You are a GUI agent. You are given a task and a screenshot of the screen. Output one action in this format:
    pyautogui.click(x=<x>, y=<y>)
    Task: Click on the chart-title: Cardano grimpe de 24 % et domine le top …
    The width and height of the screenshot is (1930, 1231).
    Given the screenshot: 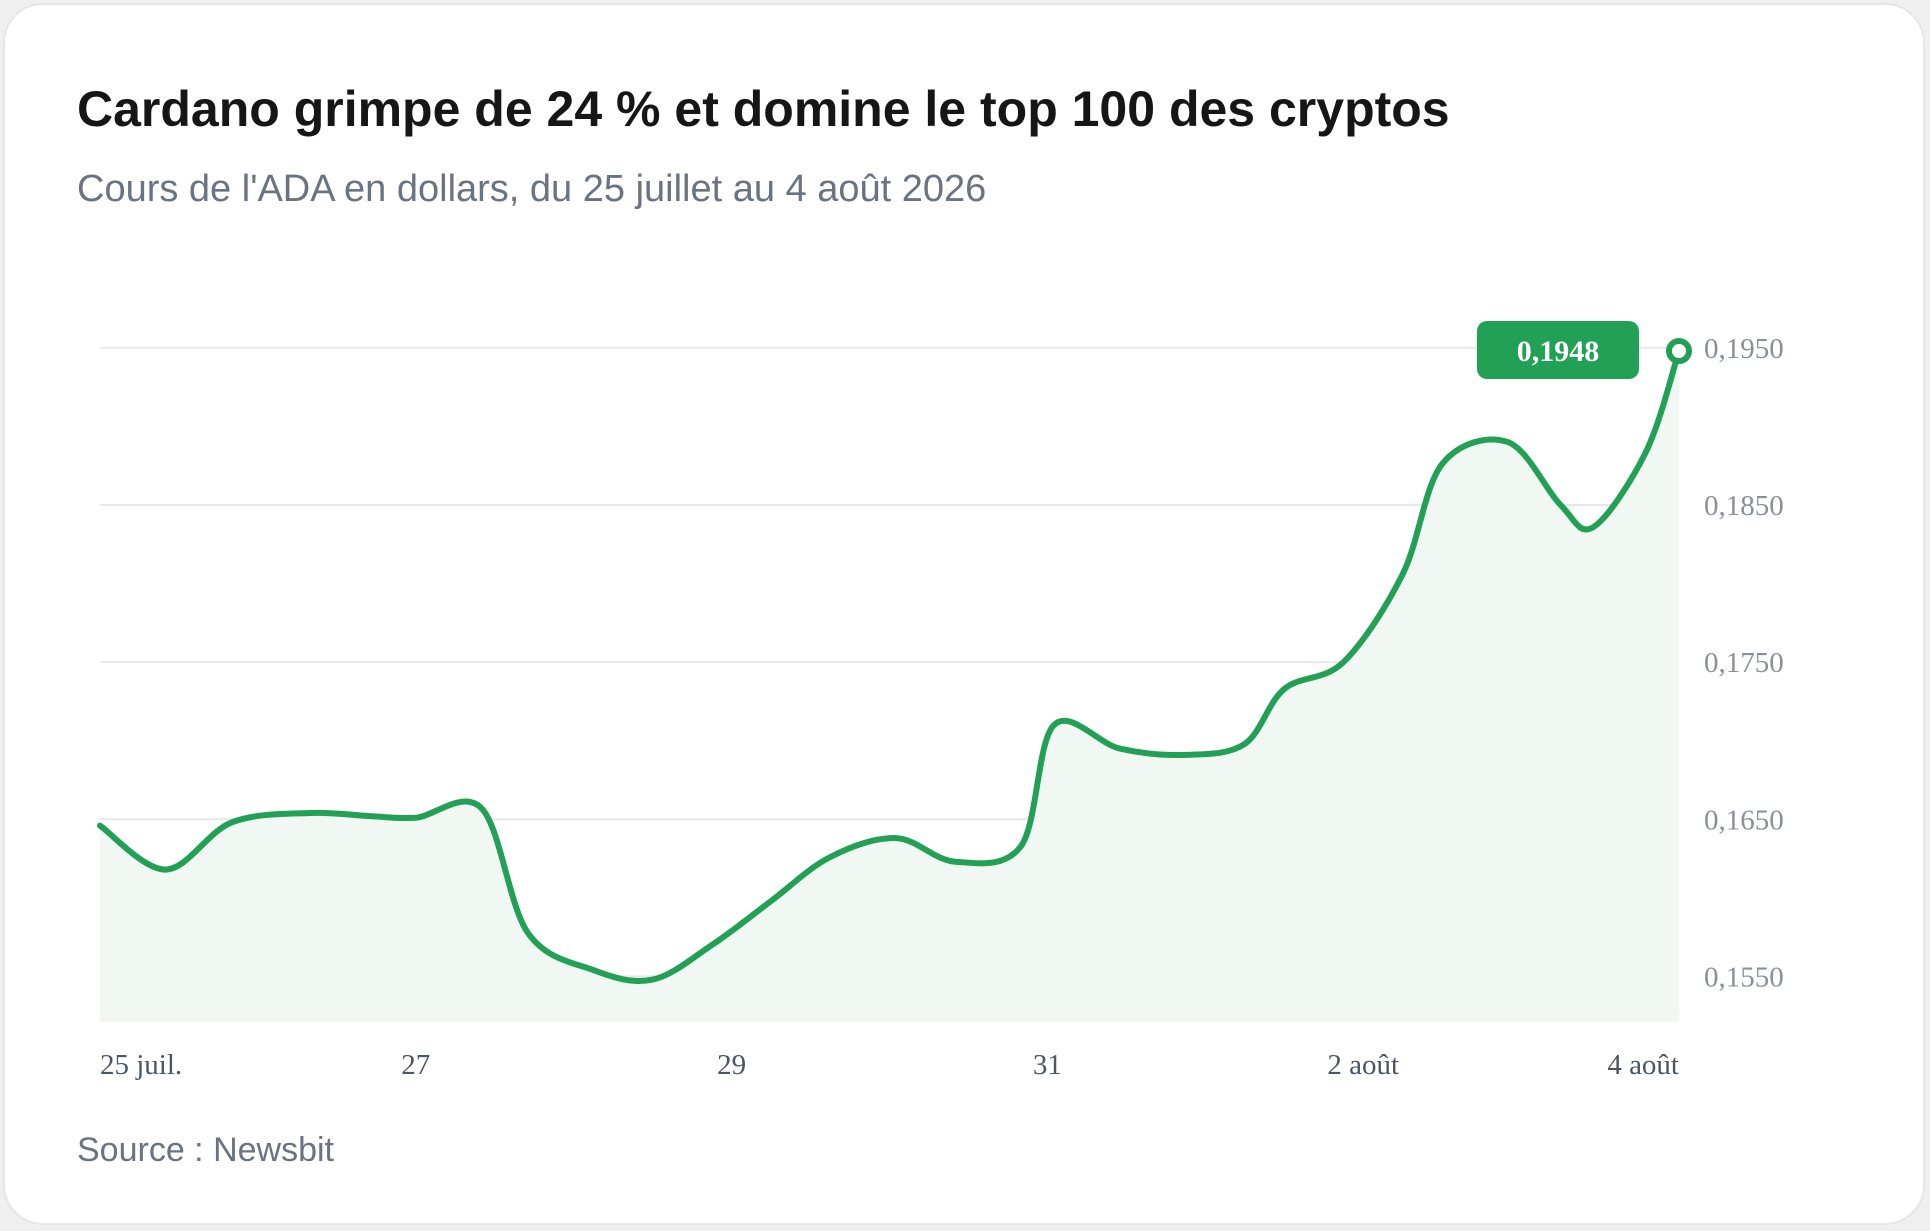 What is the action you would take?
    pyautogui.click(x=763, y=109)
    